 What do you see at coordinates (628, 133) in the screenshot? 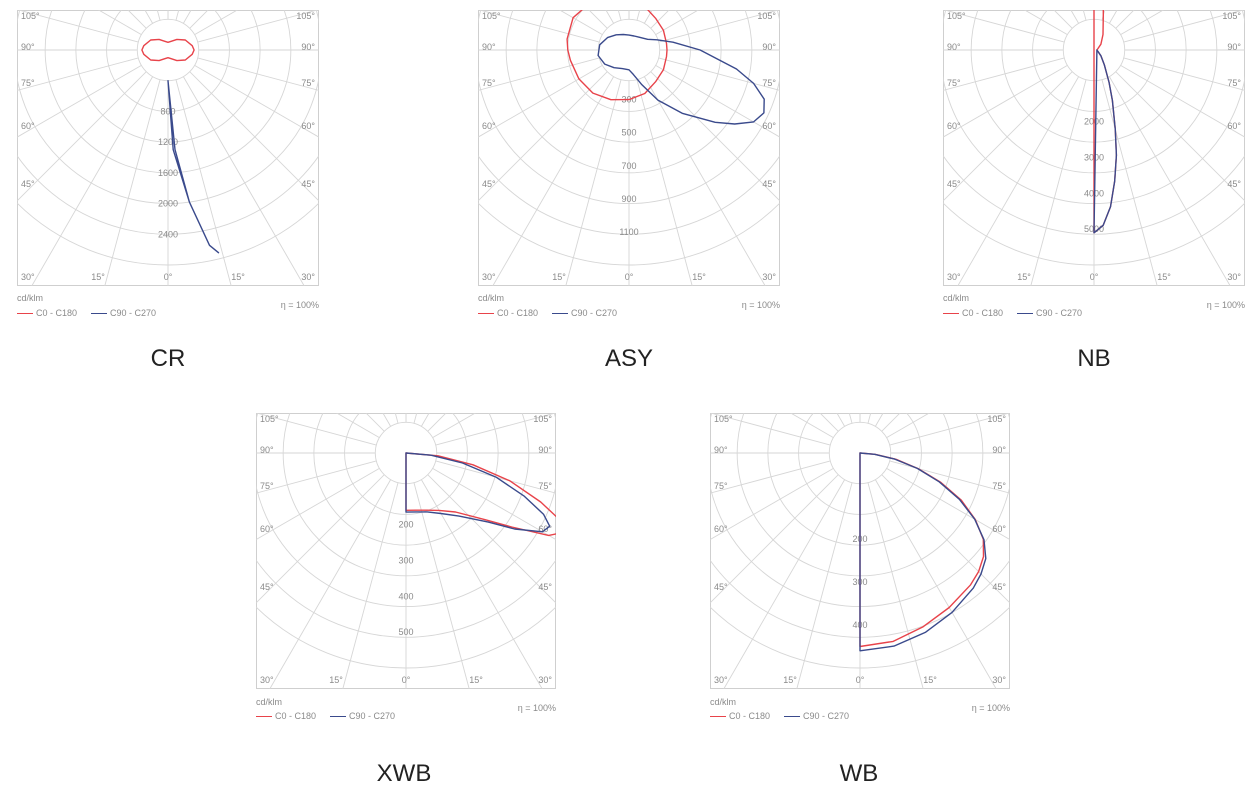
I see `radial-tick-label: 500` at bounding box center [628, 133].